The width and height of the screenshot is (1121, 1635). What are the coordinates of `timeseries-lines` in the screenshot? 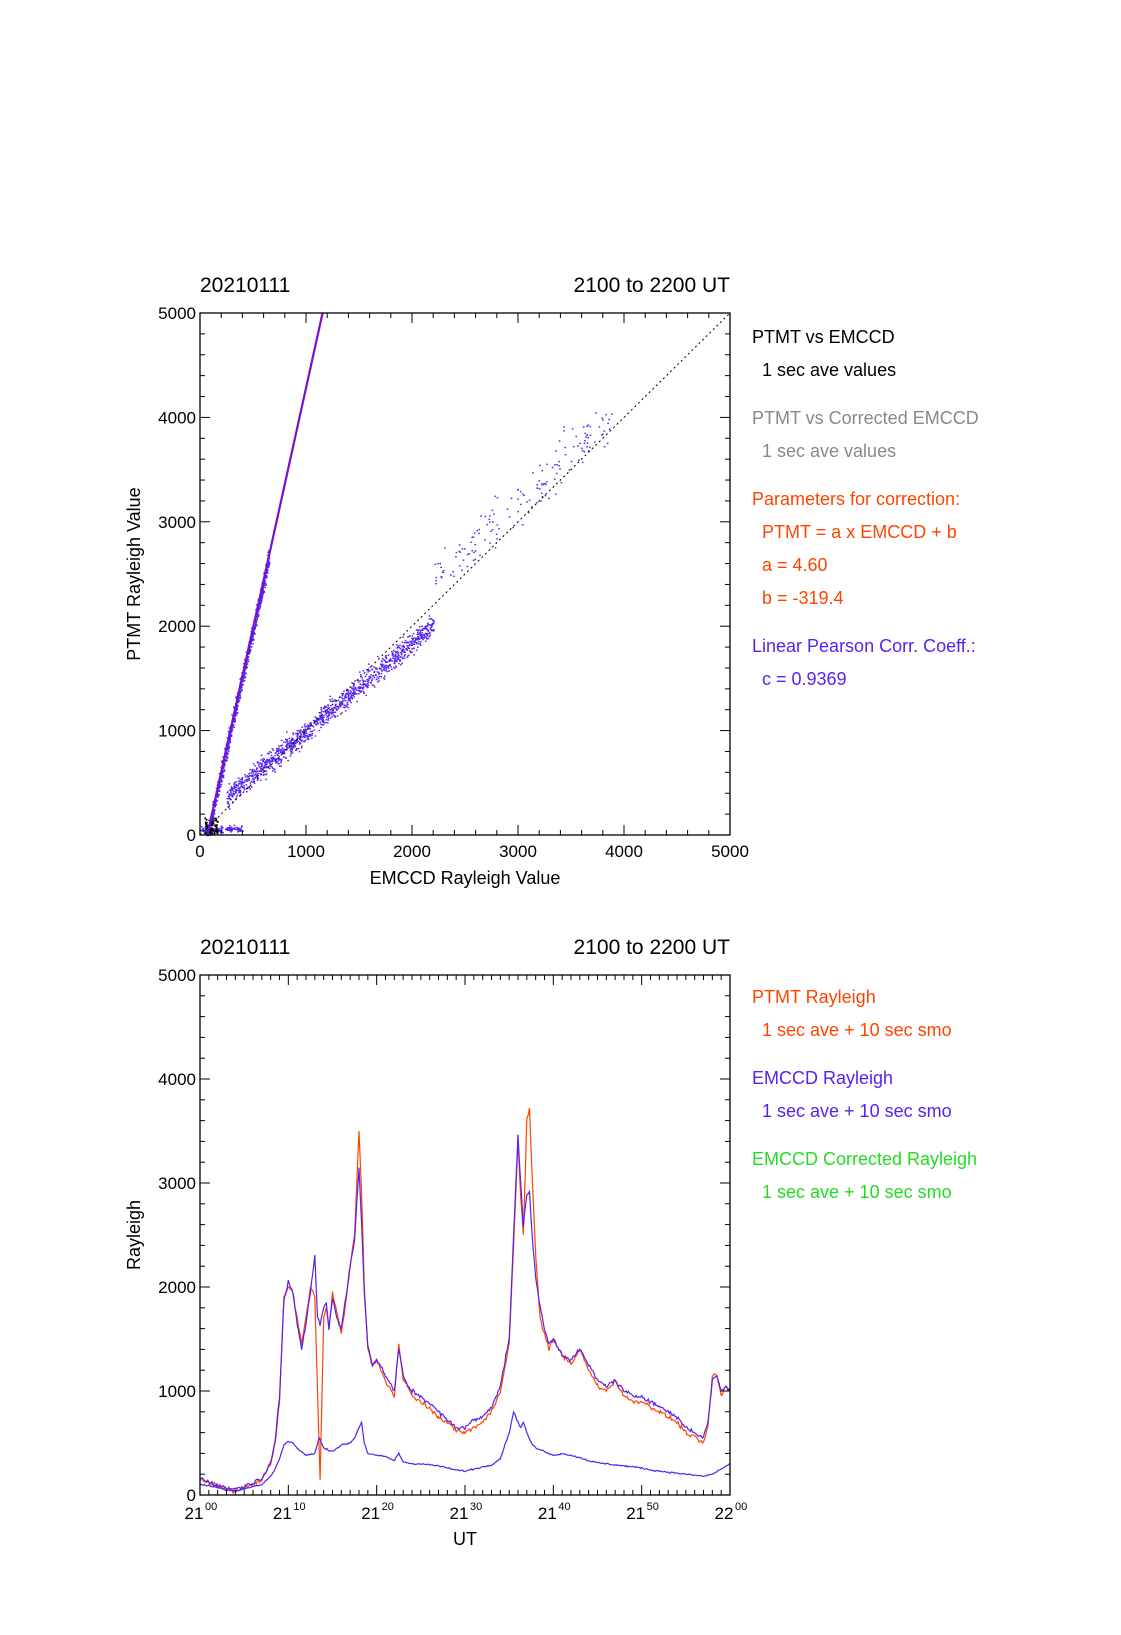 It's located at (465, 1301).